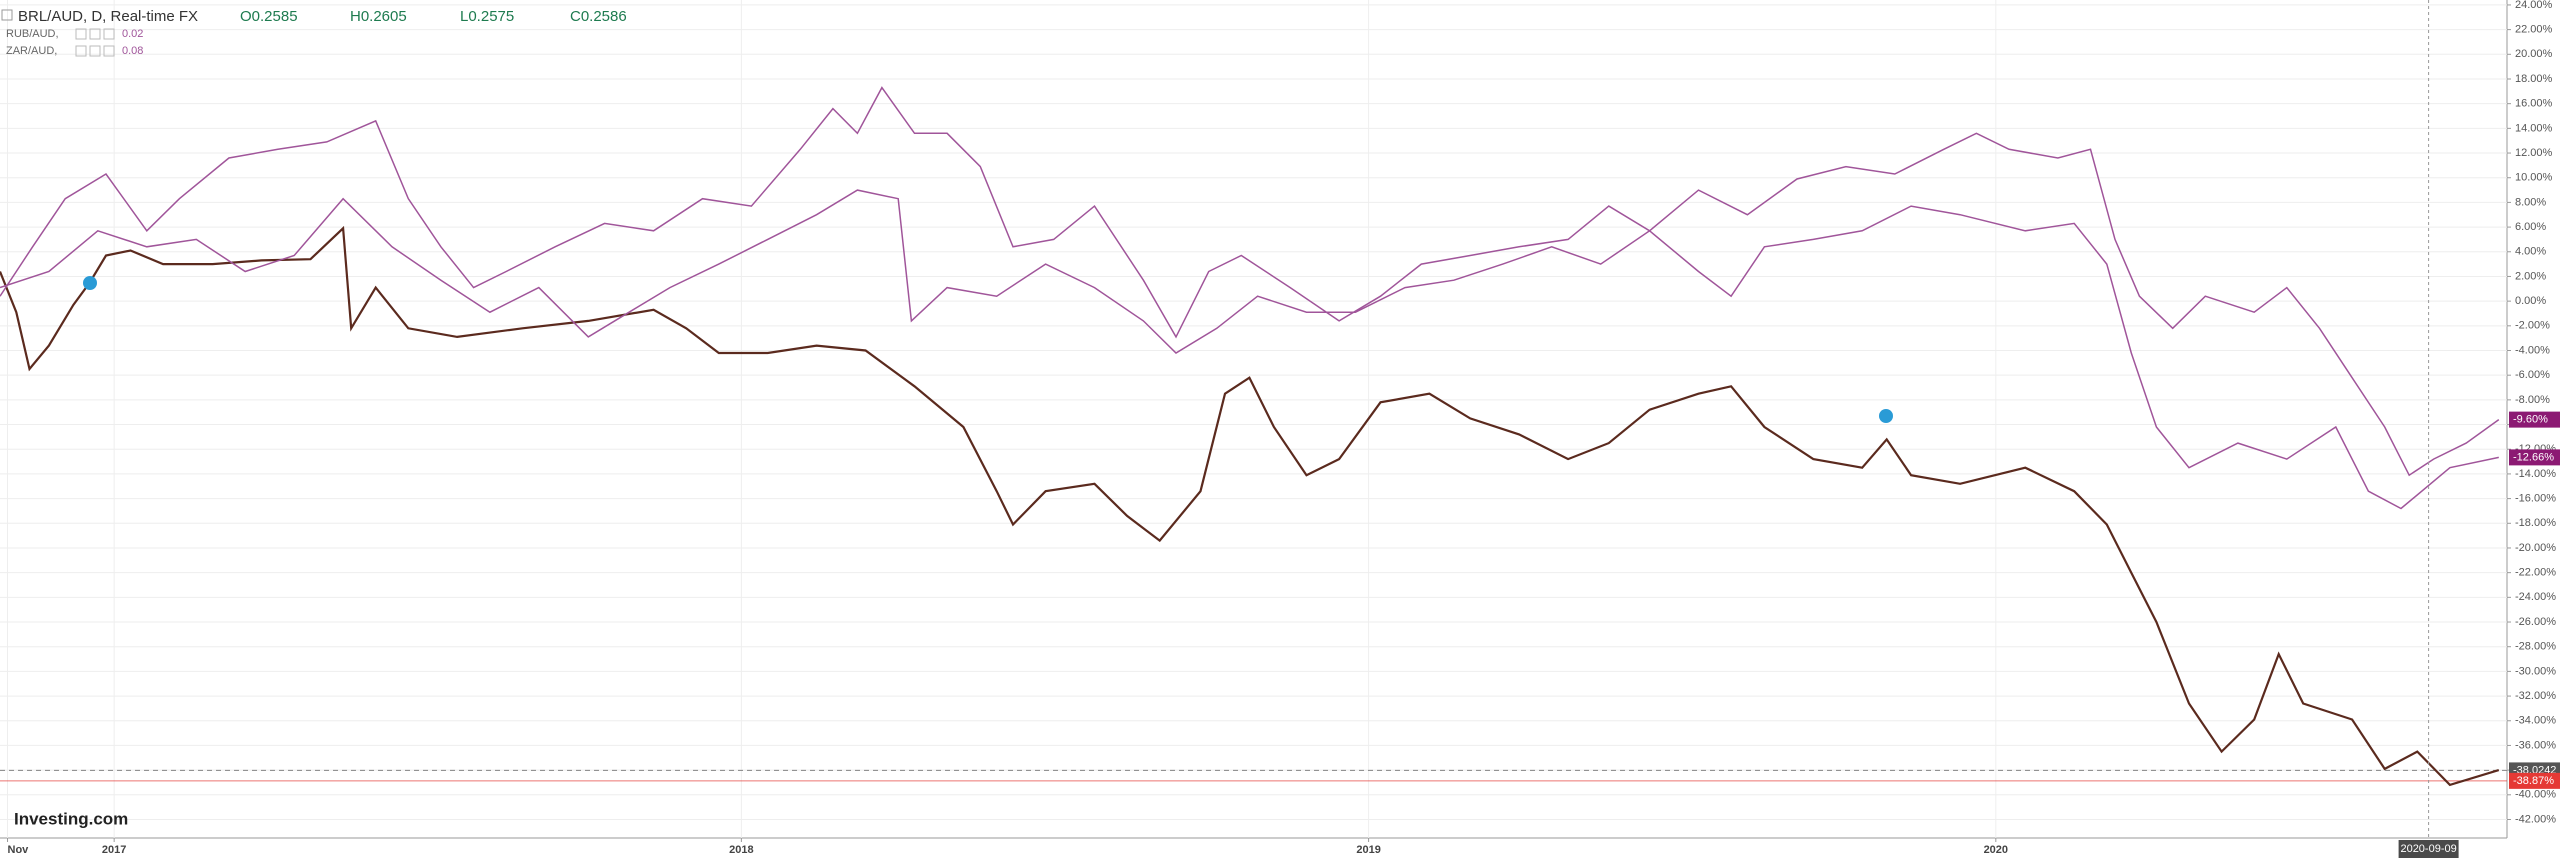 The width and height of the screenshot is (2560, 859). I want to click on y-tick-label: -8.00%, so click(2532, 400).